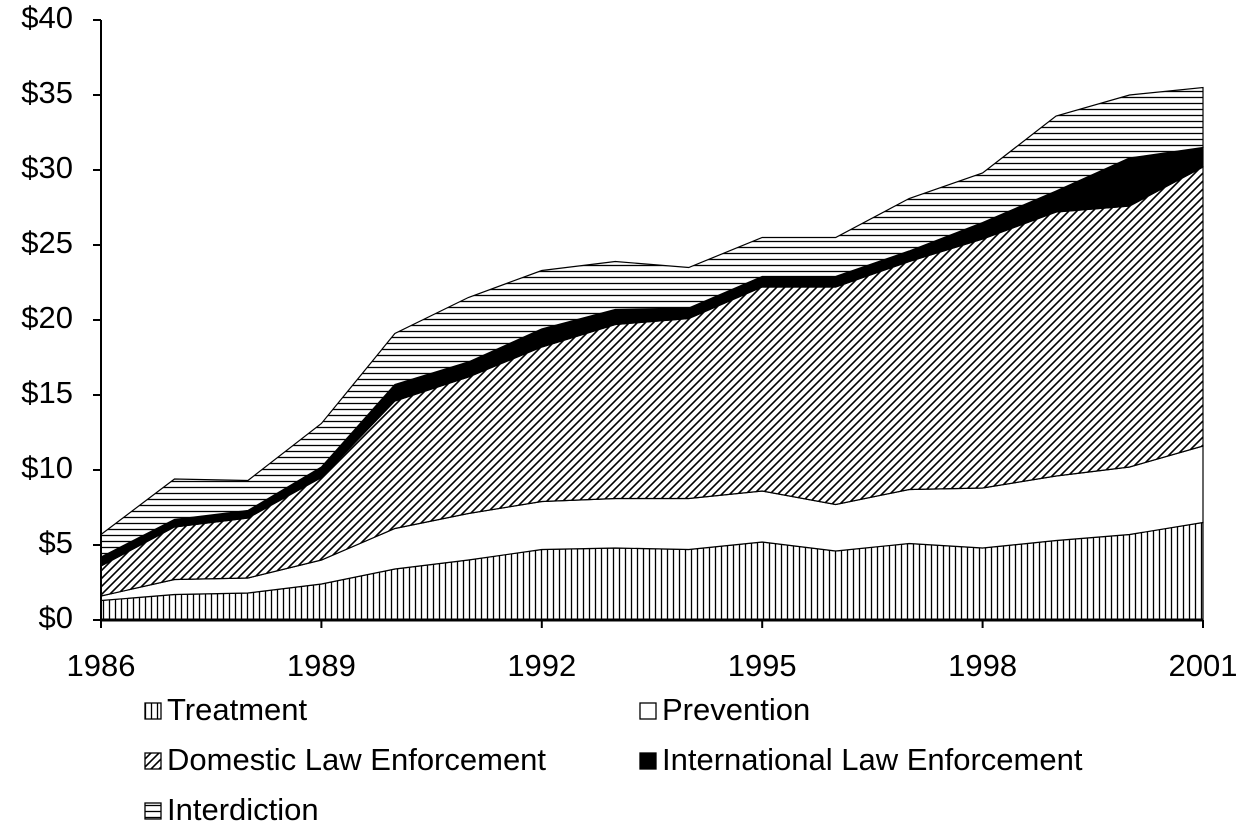 The image size is (1254, 838). What do you see at coordinates (47, 392) in the screenshot?
I see `y-tick-label: $15` at bounding box center [47, 392].